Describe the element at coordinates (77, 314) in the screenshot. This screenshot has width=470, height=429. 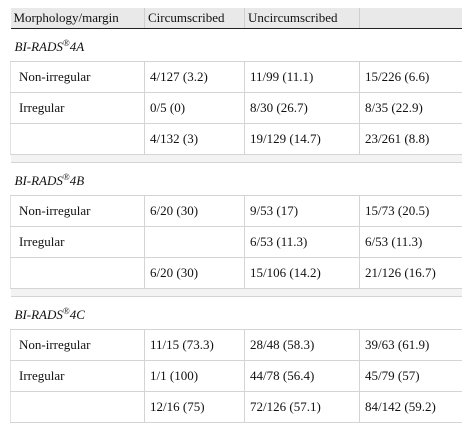
I see `section-title-category: 4C` at that location.